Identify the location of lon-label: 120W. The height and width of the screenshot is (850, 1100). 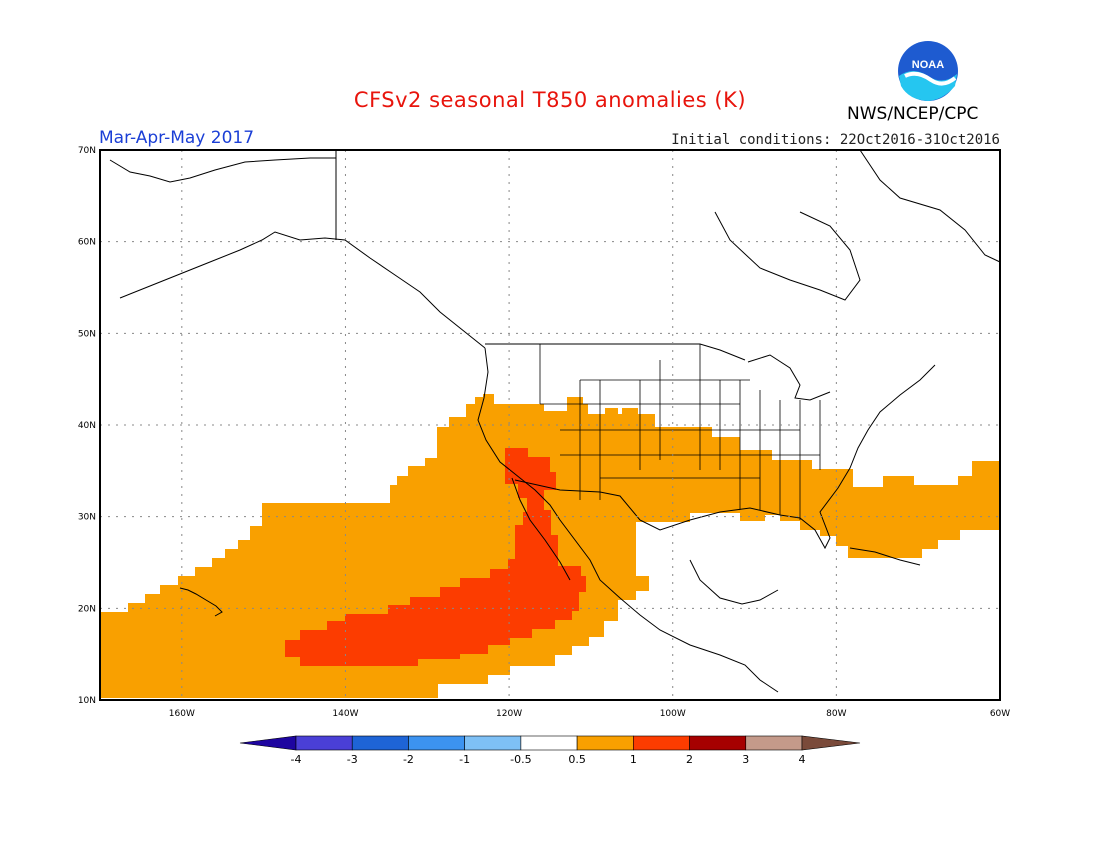
(509, 714).